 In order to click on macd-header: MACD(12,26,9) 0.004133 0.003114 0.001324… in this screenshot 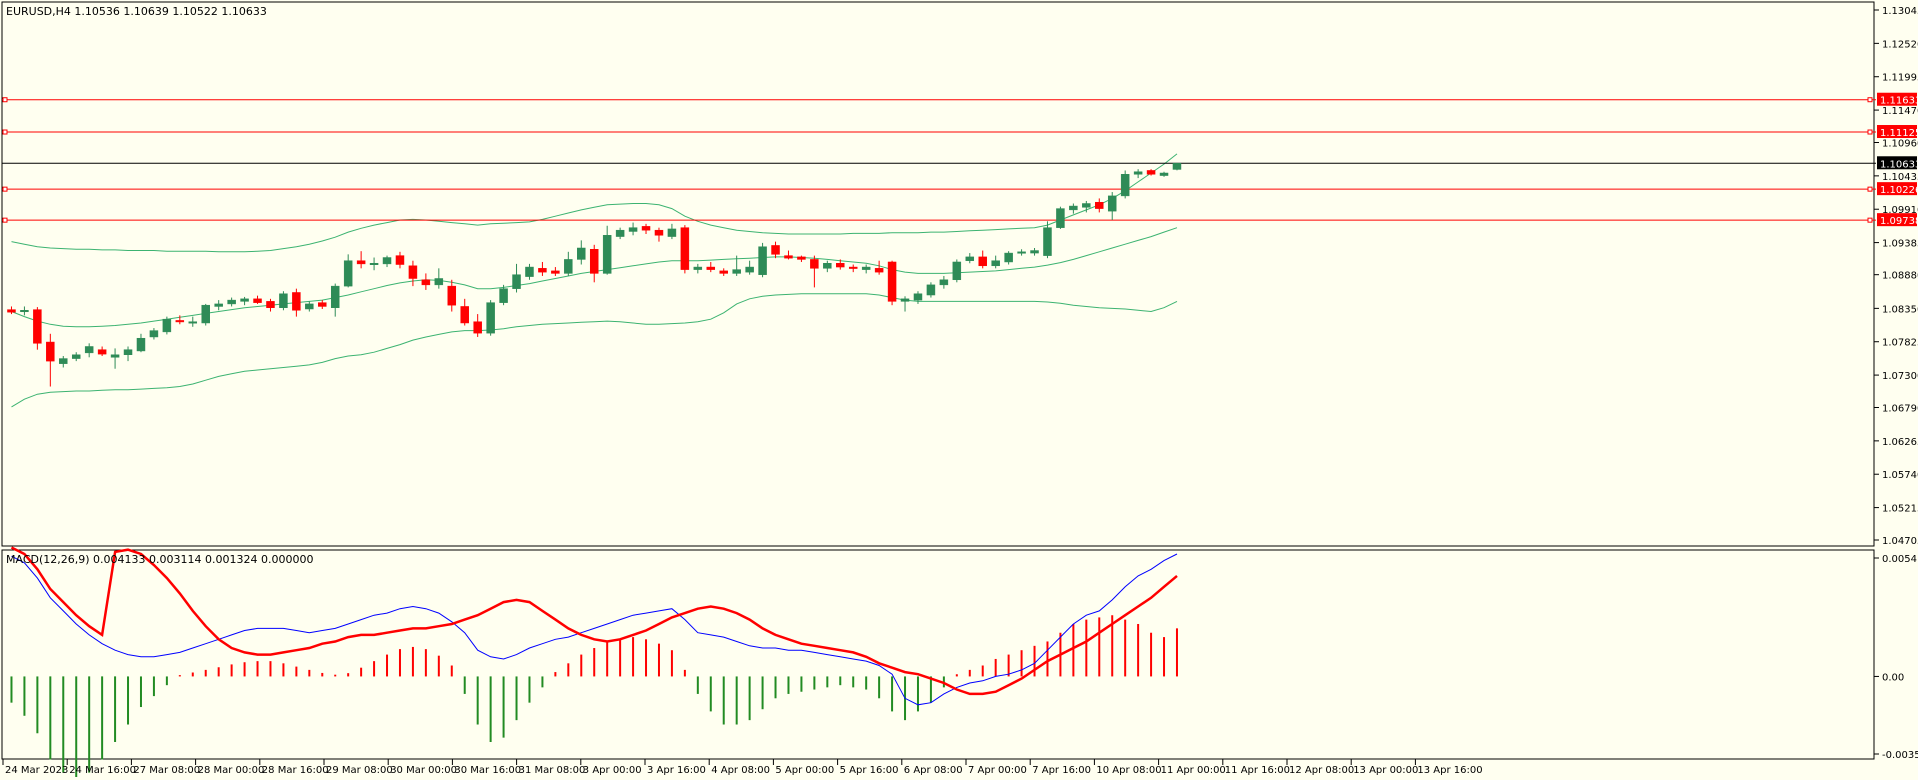, I will do `click(159, 559)`.